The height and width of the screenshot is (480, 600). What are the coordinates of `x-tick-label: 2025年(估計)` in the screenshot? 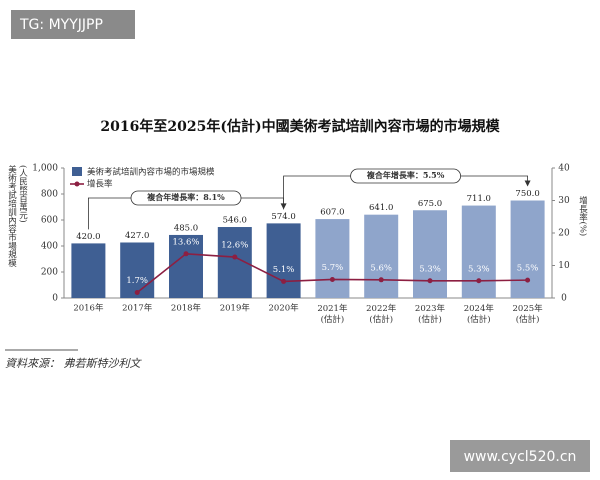 It's located at (528, 314).